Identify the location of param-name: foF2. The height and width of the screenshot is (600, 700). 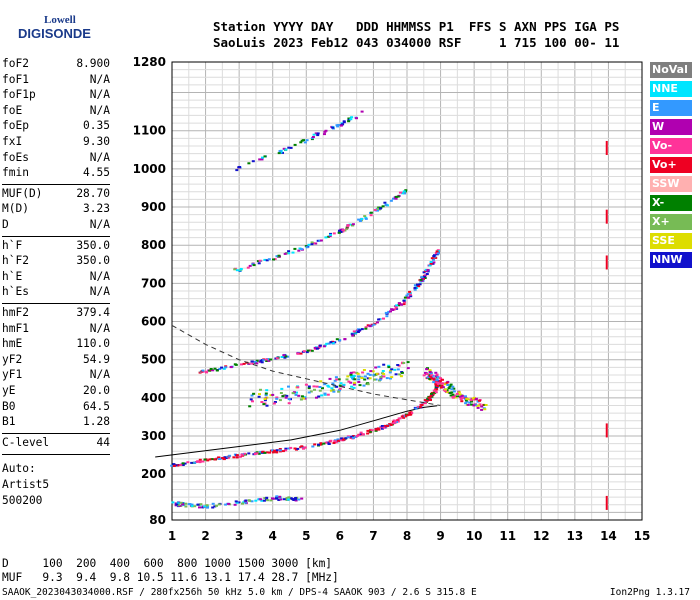
(15, 63).